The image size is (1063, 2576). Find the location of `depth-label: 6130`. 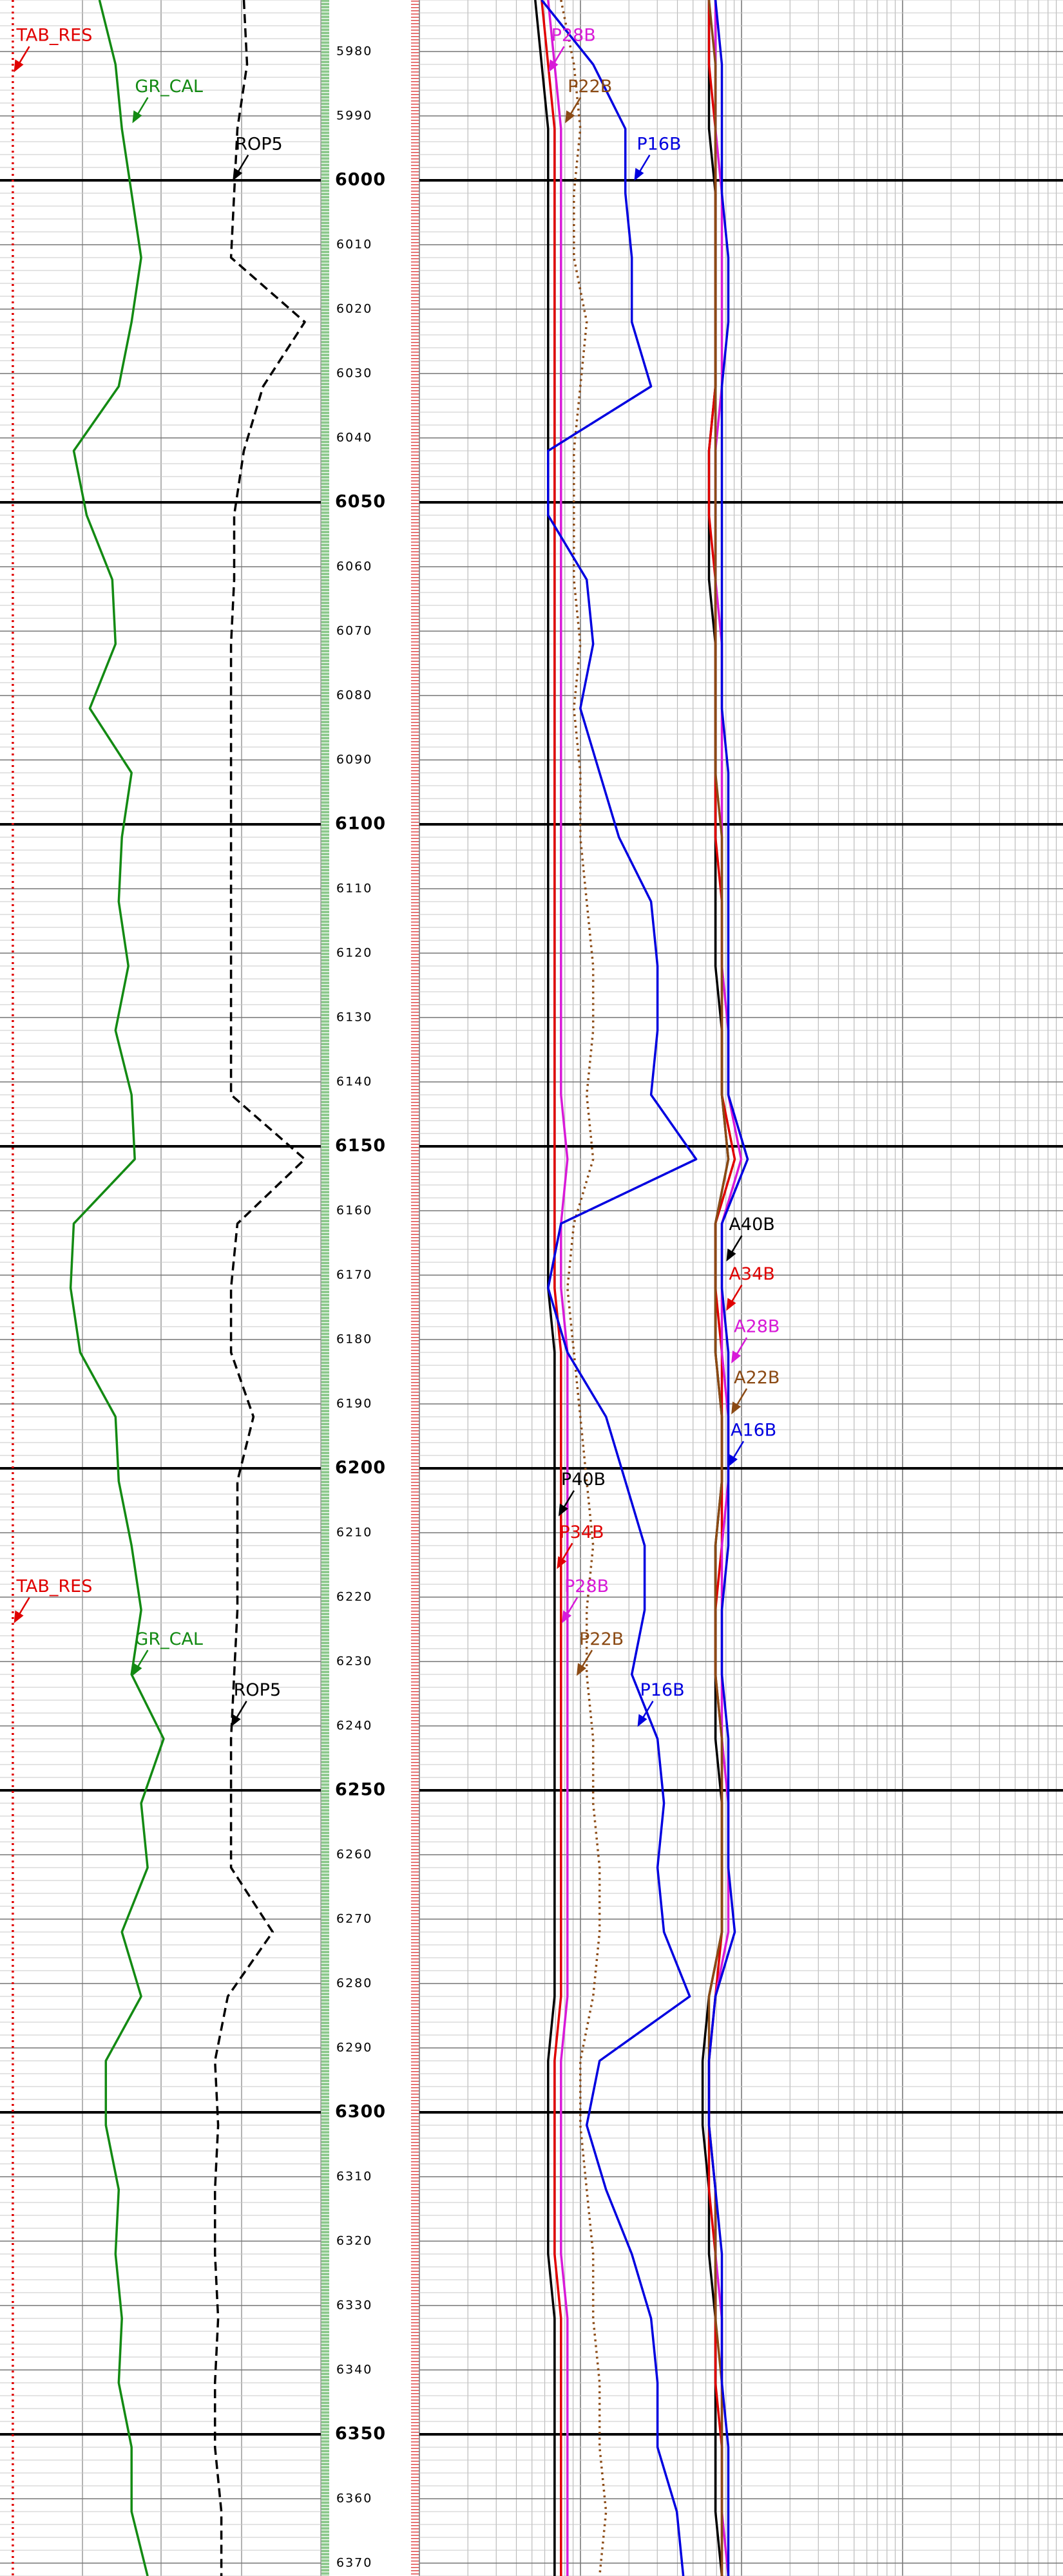

depth-label: 6130 is located at coordinates (354, 1017).